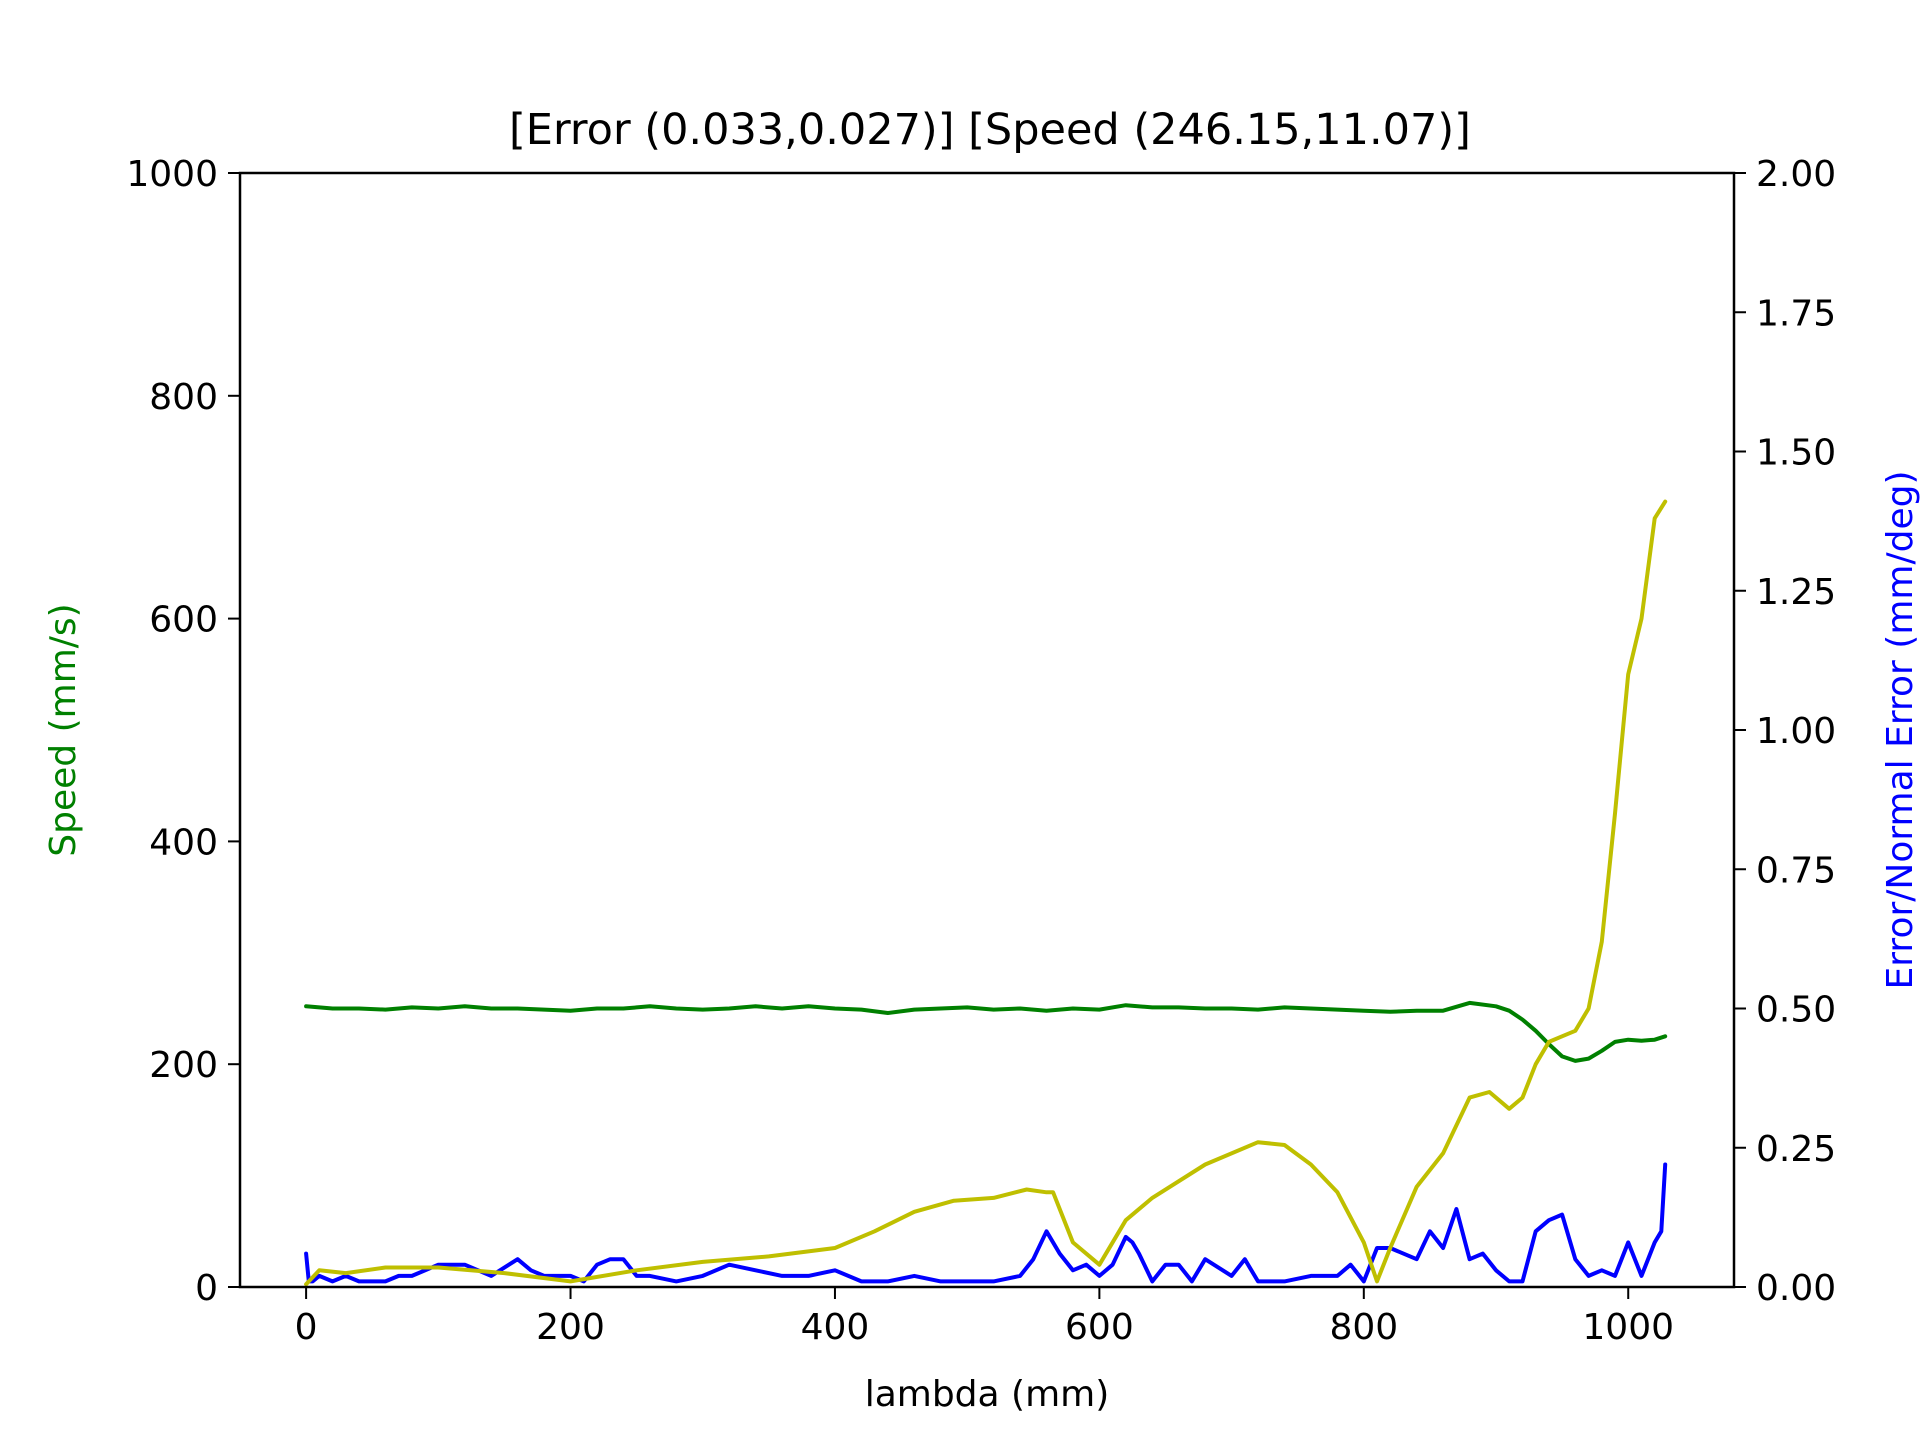 This screenshot has width=1920, height=1440. Describe the element at coordinates (1796, 313) in the screenshot. I see `y-right-tick-label: 1.75` at that location.